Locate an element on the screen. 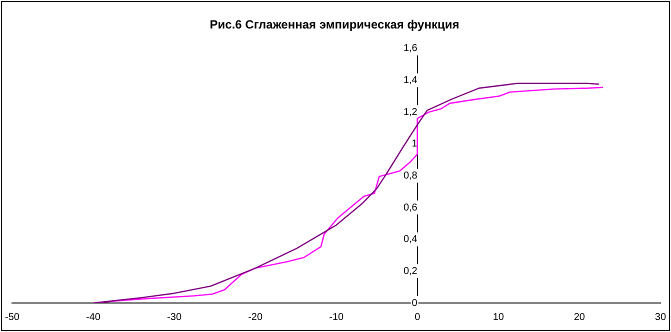 The image size is (671, 332). x-tick-label: -50 is located at coordinates (12, 317).